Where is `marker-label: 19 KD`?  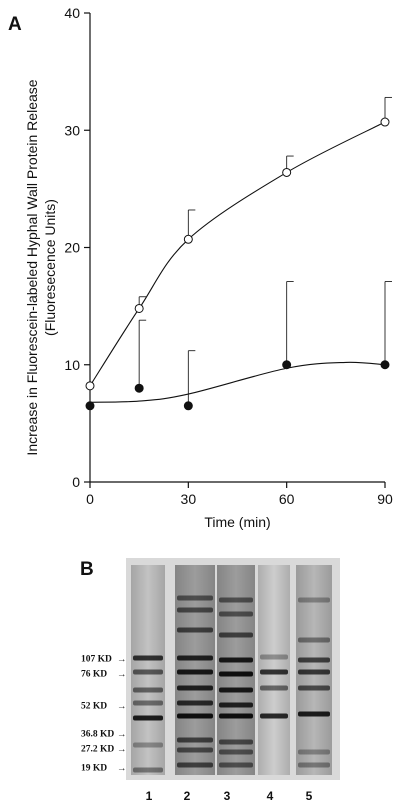
marker-label: 19 KD is located at coordinates (94, 769).